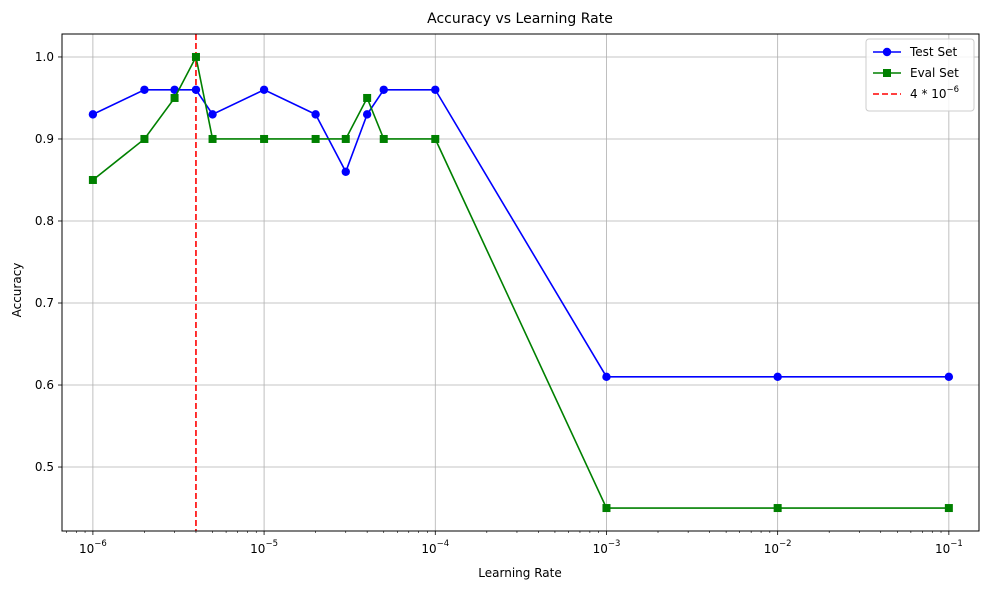 The height and width of the screenshot is (590, 989). What do you see at coordinates (949, 547) in the screenshot?
I see `x-tick-label: 10⁻¹` at bounding box center [949, 547].